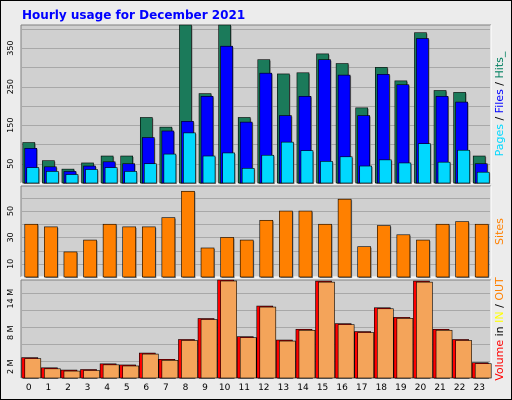 Image resolution: width=512 pixels, height=400 pixels. Describe the element at coordinates (49, 388) in the screenshot. I see `x-tick-label: 1` at that location.